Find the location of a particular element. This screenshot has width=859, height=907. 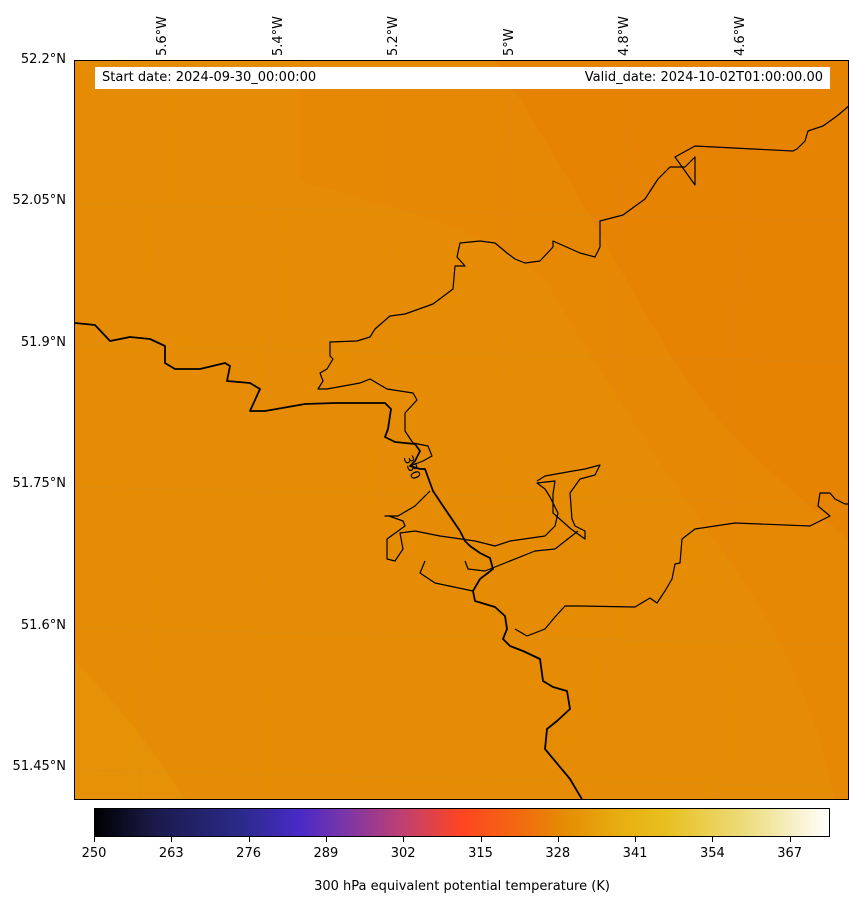

colorbar is located at coordinates (462, 822).